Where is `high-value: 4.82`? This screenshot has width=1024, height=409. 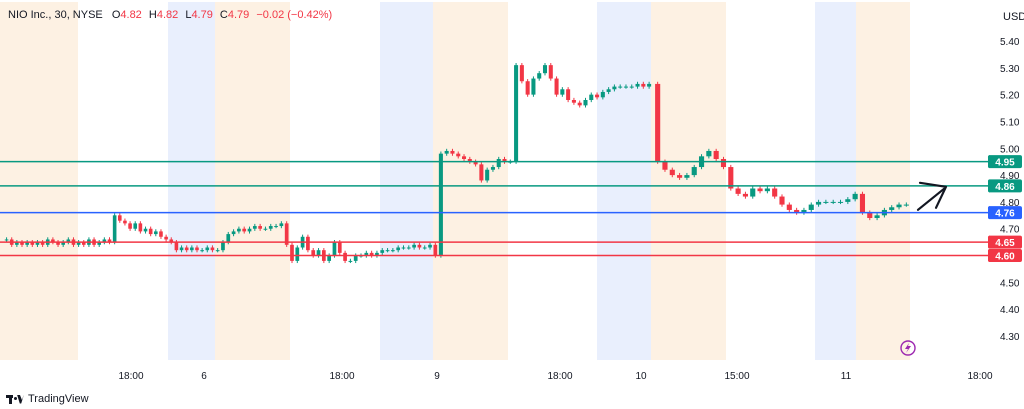 high-value: 4.82 is located at coordinates (167, 15).